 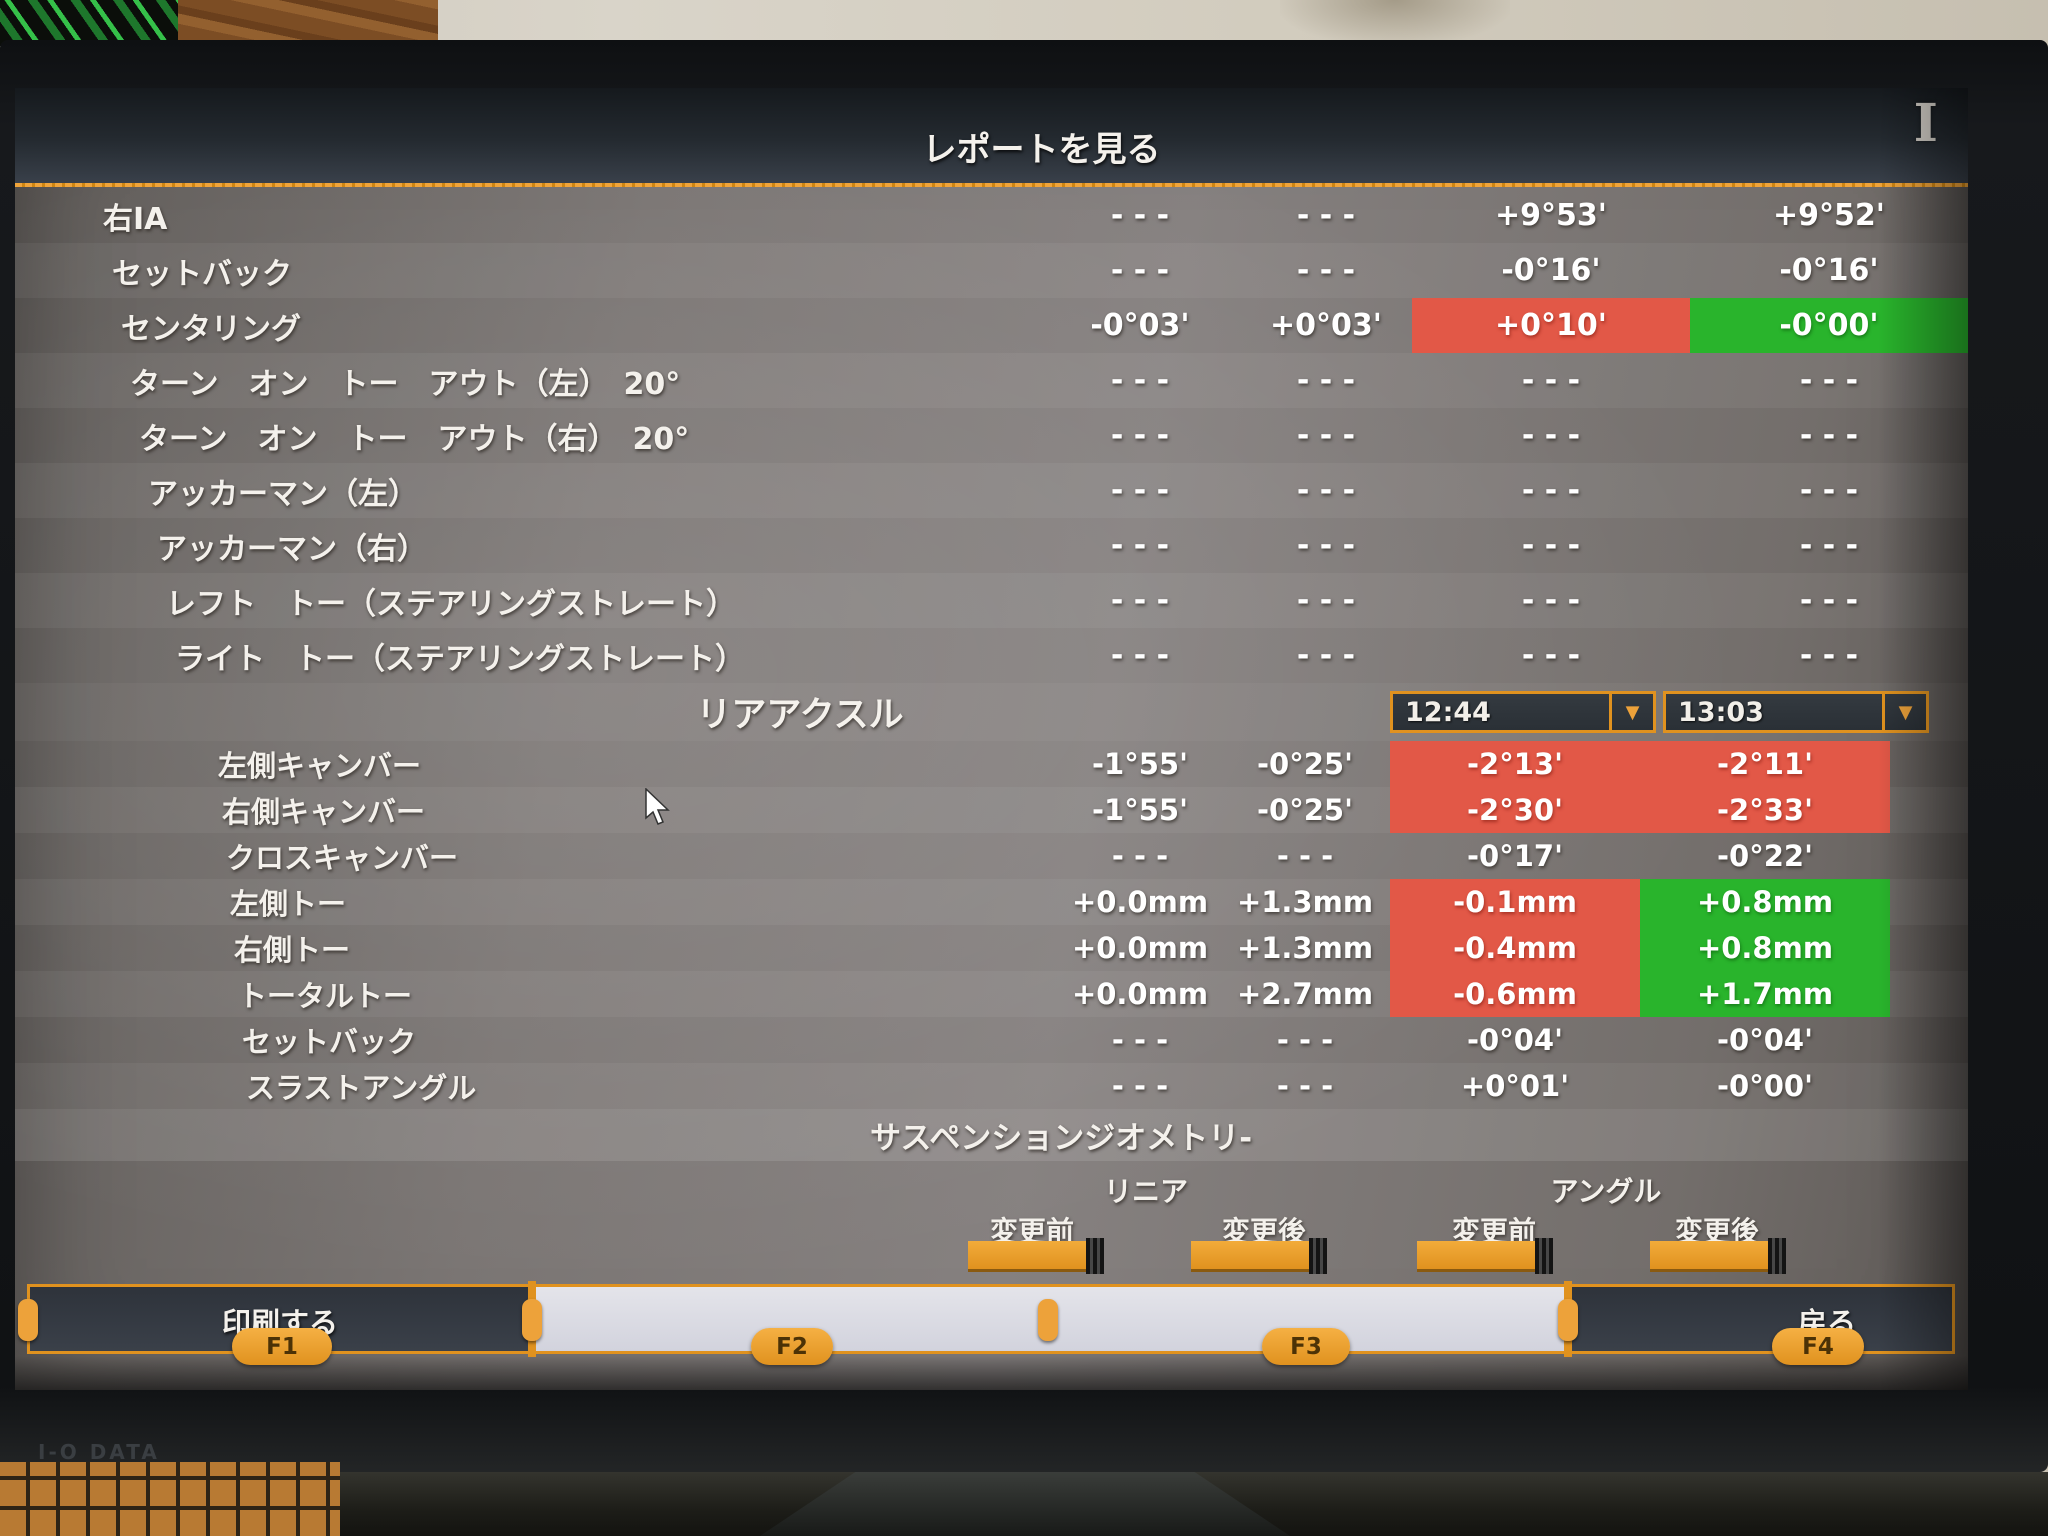 What do you see at coordinates (1774, 712) in the screenshot?
I see `time-dropdown-right-value: 13:03` at bounding box center [1774, 712].